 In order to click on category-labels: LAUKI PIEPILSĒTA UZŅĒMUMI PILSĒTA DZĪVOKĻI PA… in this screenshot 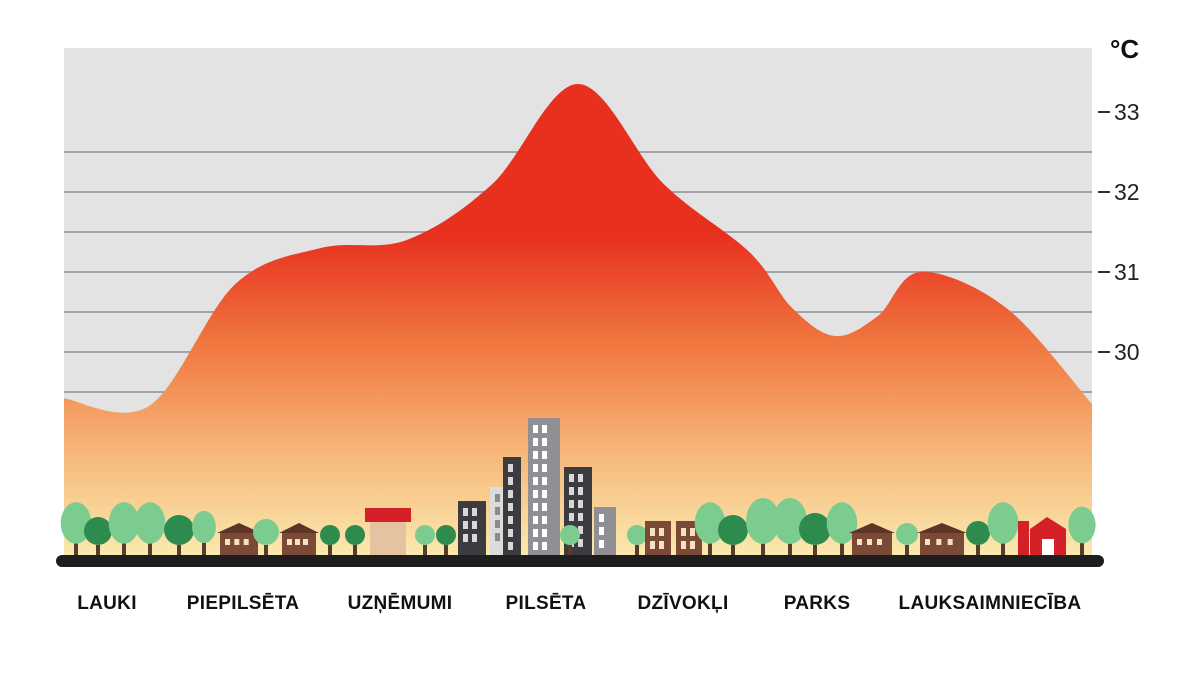, I will do `click(579, 603)`.